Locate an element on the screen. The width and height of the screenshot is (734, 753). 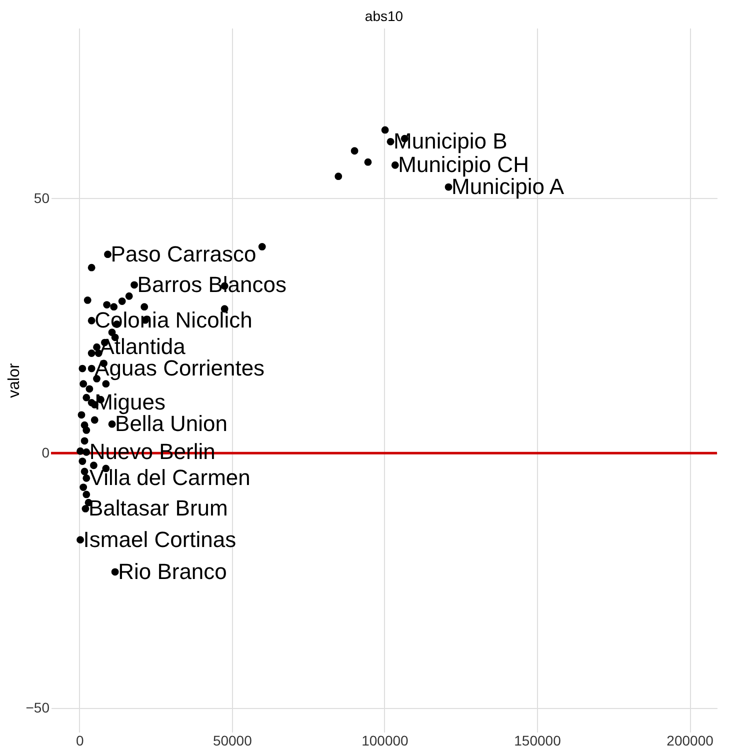
y-tick-label: 0 is located at coordinates (46, 452).